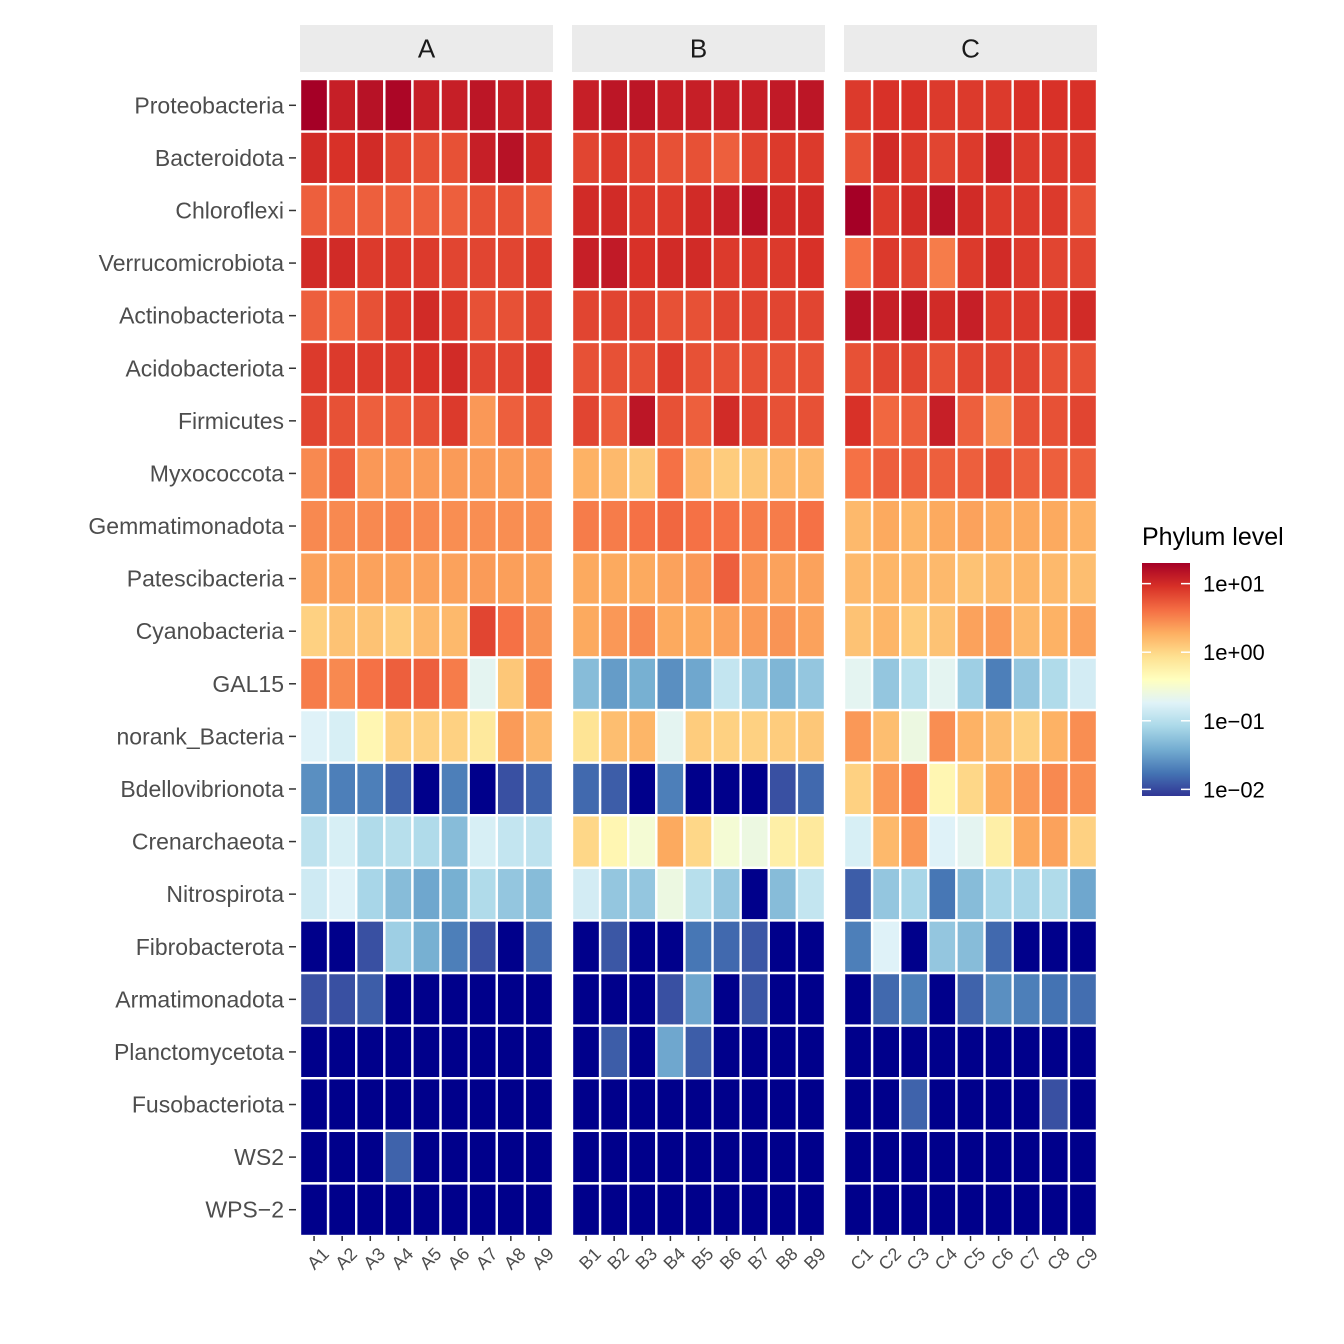  What do you see at coordinates (759, 1259) in the screenshot?
I see `x-tick-label: B7` at bounding box center [759, 1259].